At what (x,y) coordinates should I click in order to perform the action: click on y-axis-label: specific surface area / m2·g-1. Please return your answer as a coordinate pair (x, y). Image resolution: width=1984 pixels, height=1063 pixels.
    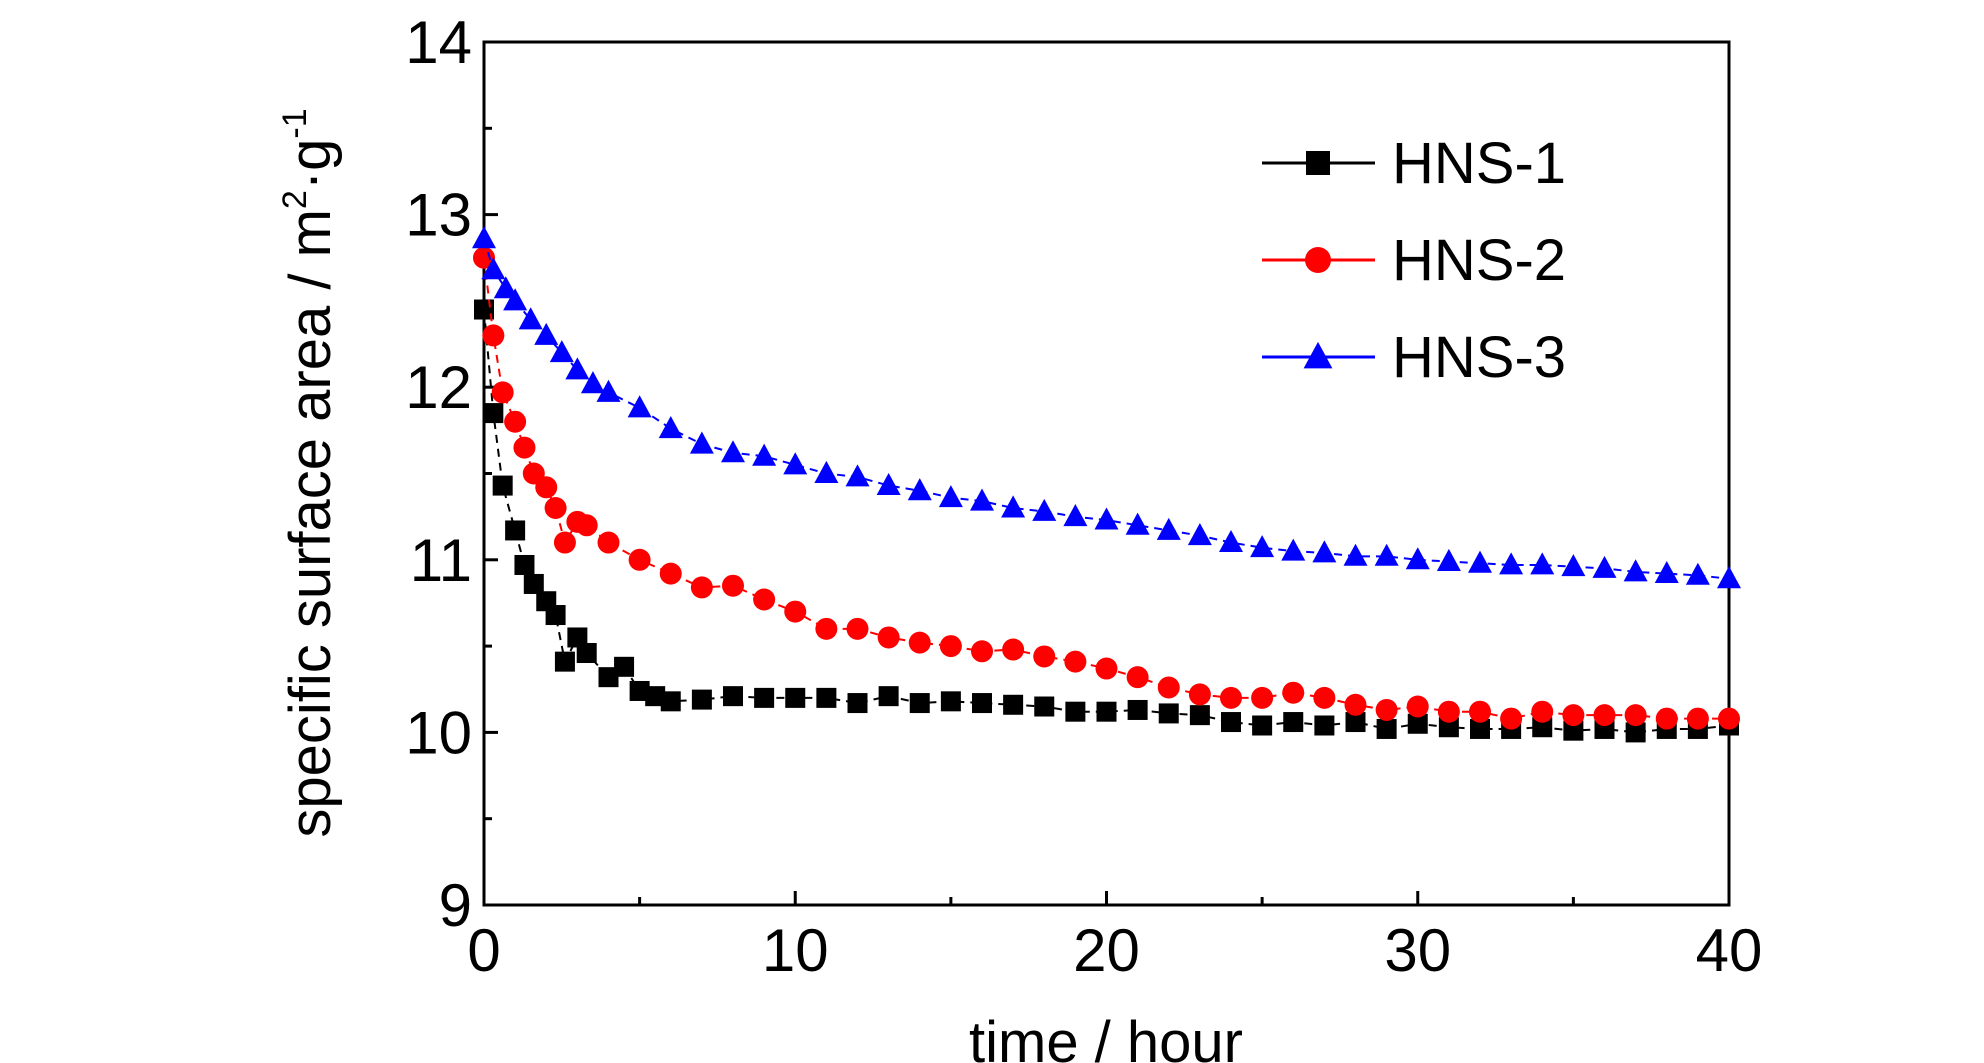
    Looking at the image, I should click on (309, 472).